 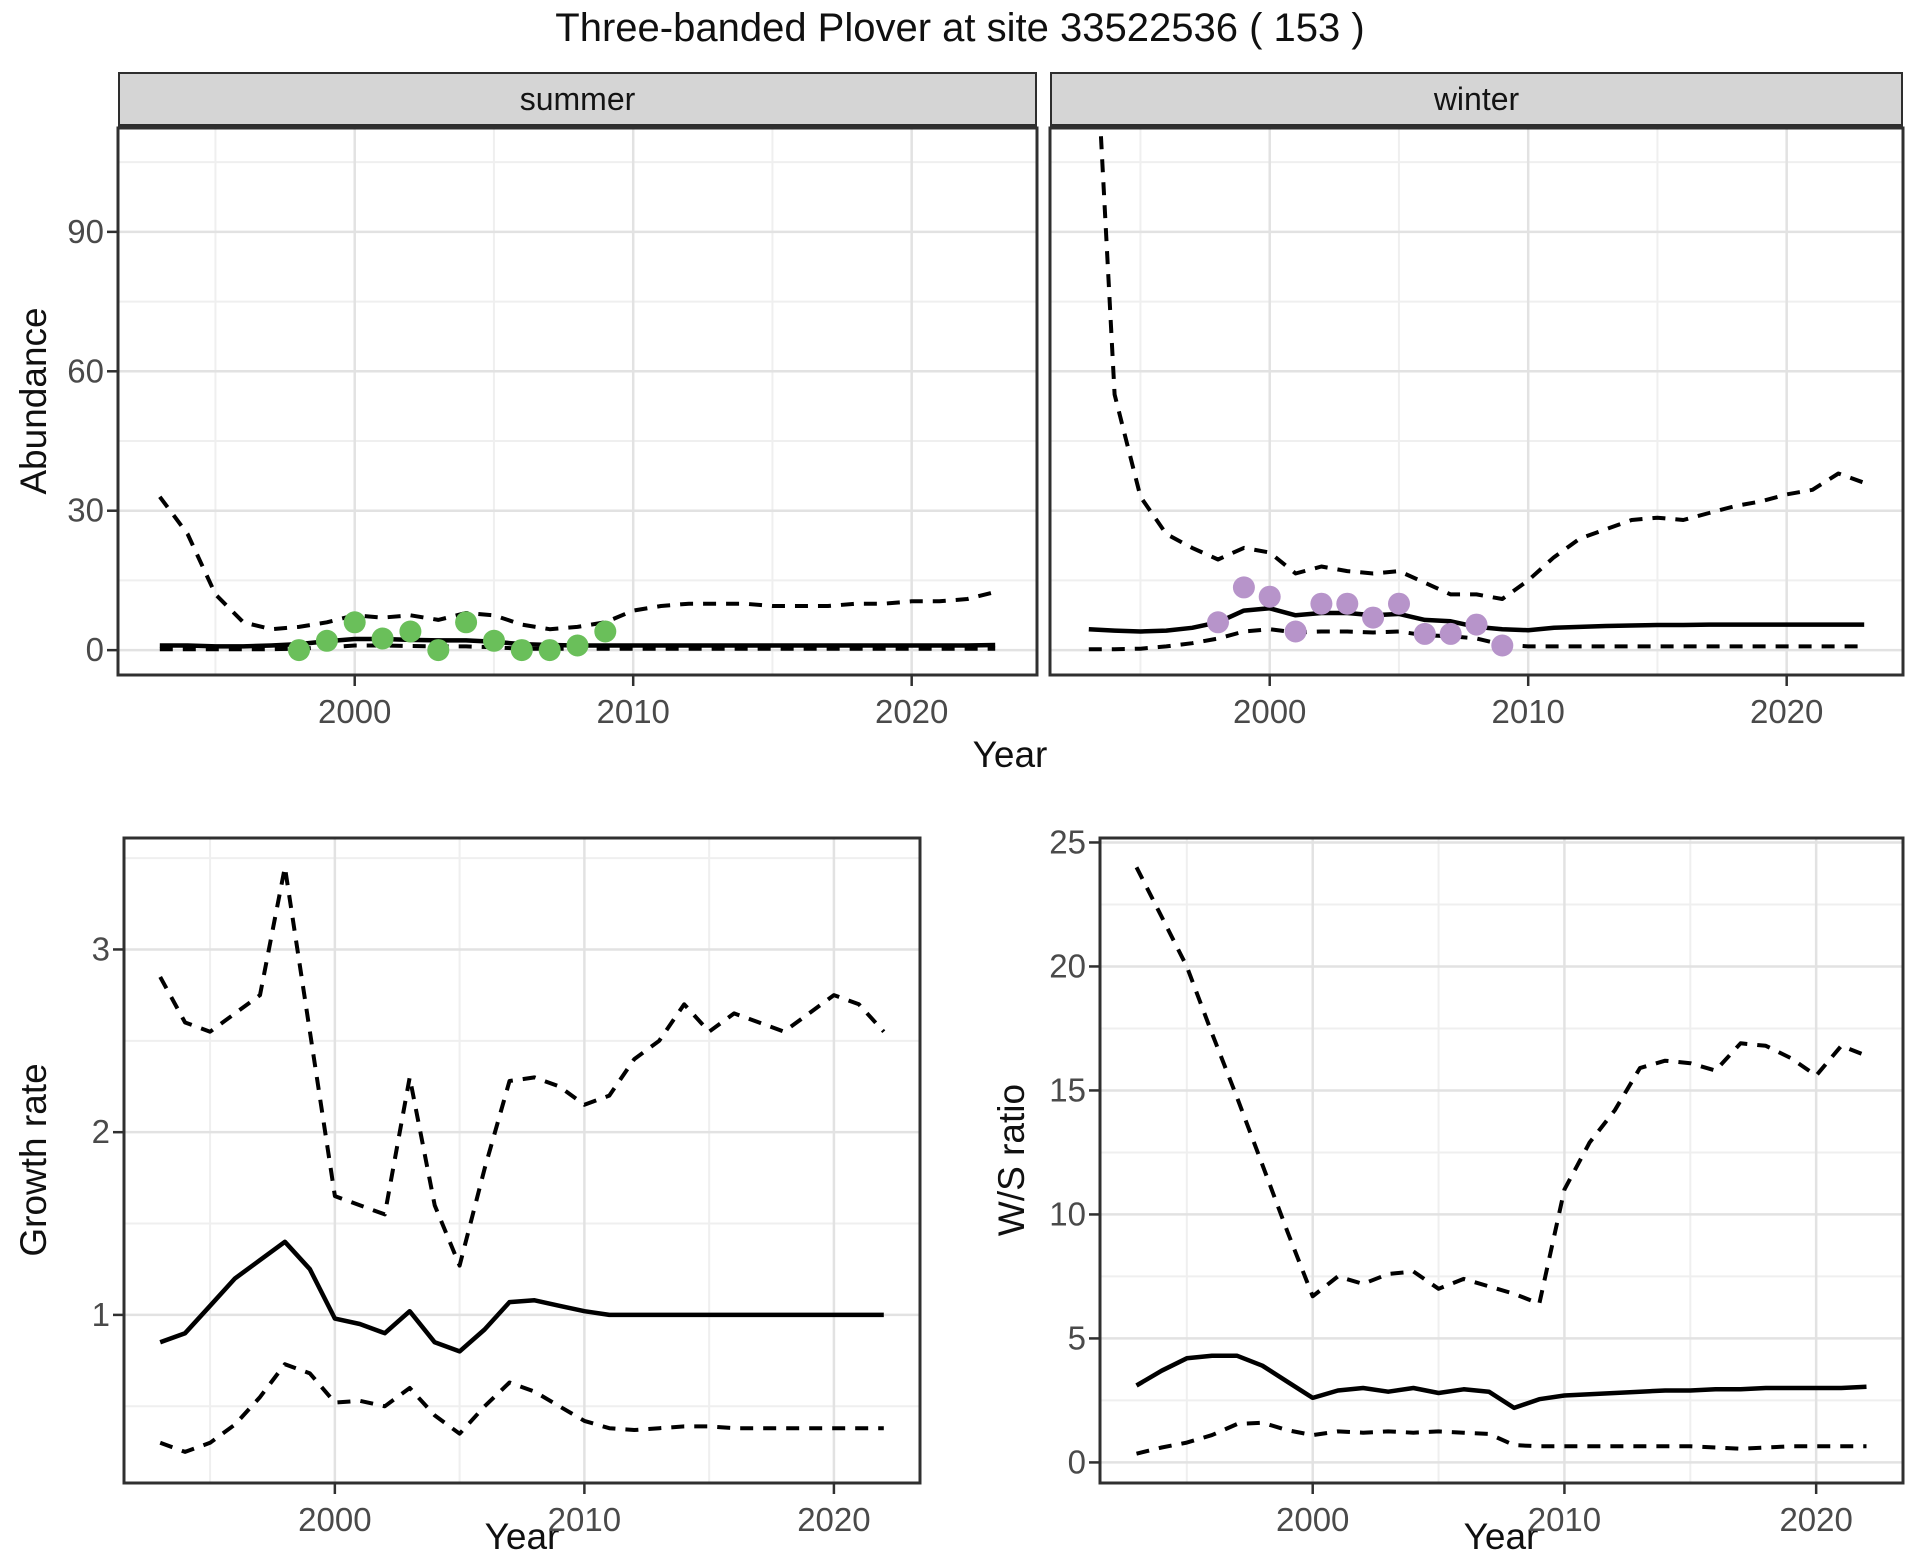 What do you see at coordinates (1067, 841) in the screenshot?
I see `y-tick-label: 25` at bounding box center [1067, 841].